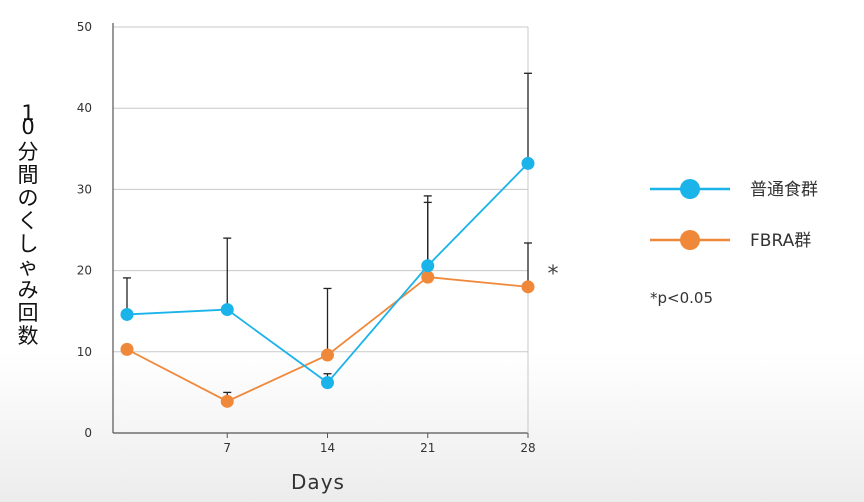  I want to click on y-axis-label-char: く, so click(28, 221).